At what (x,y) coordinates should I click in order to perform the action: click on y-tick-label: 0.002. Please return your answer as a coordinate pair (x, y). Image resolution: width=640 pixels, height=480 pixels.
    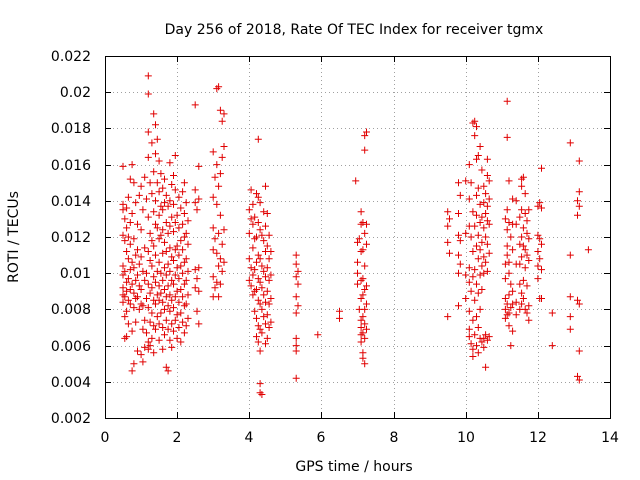
    Looking at the image, I should click on (71, 419).